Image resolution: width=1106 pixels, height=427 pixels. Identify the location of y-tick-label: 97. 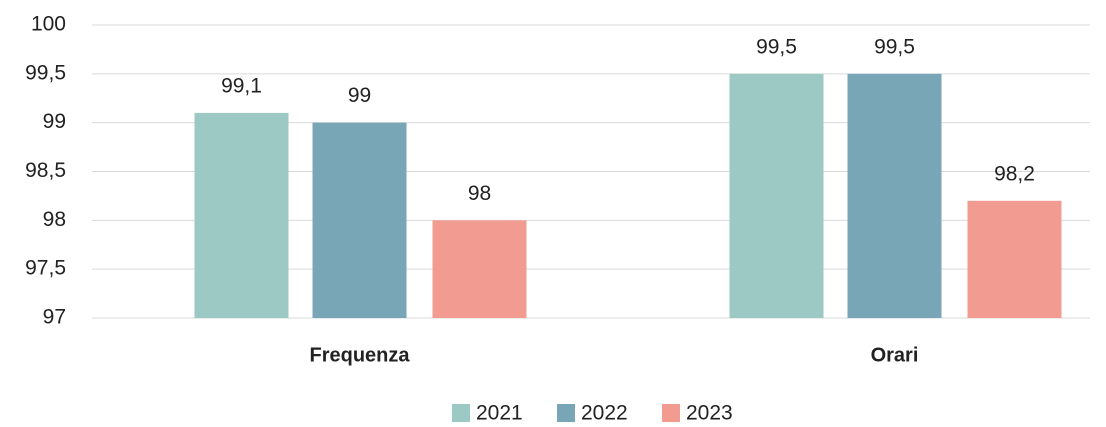
(54, 317).